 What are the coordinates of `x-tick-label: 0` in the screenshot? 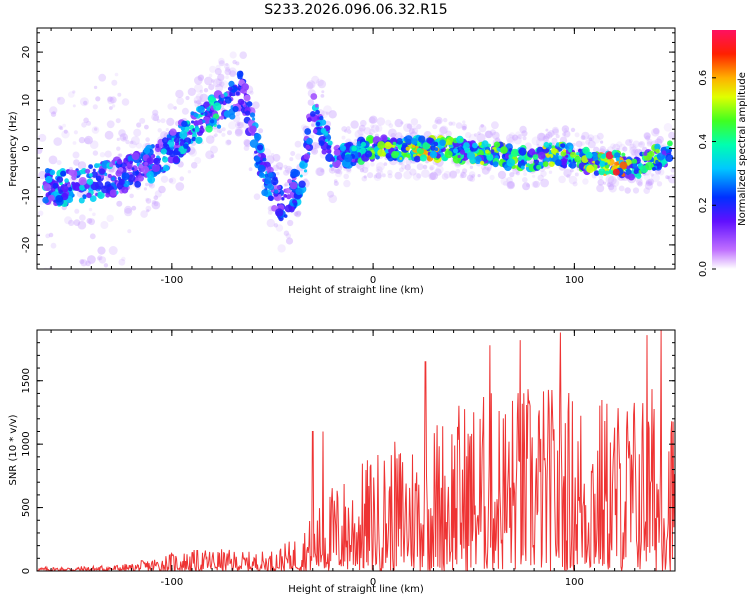 It's located at (373, 582).